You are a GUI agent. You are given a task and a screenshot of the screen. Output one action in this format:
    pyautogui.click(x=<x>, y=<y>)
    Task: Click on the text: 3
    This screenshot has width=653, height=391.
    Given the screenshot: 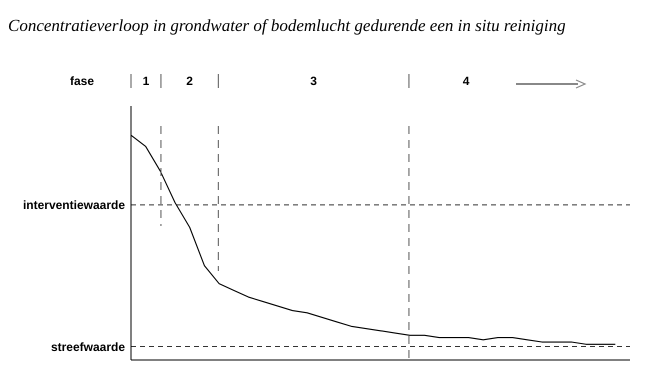 What is the action you would take?
    pyautogui.click(x=314, y=81)
    